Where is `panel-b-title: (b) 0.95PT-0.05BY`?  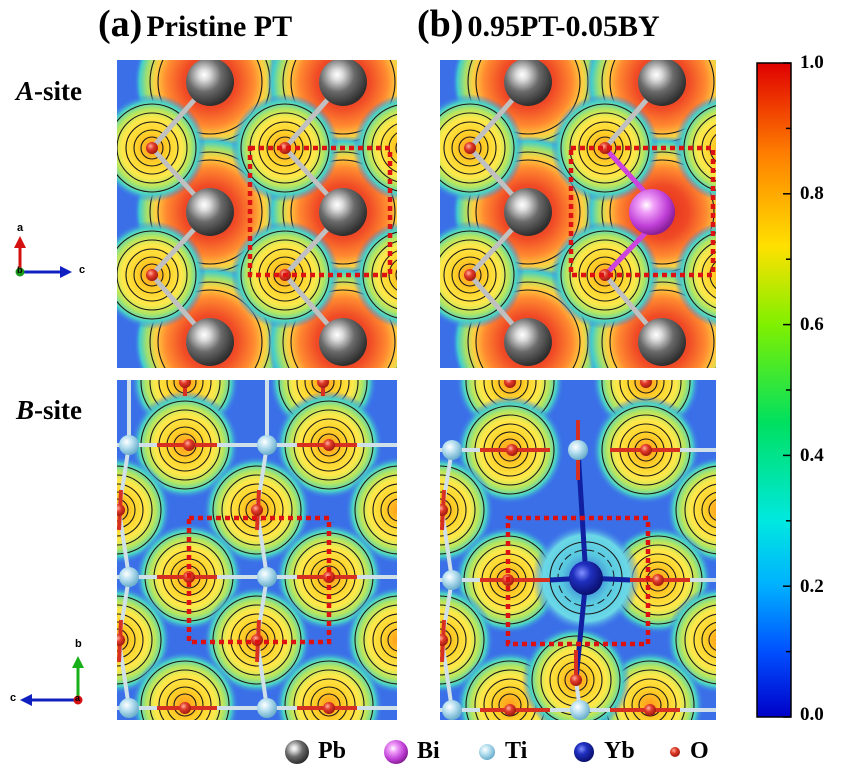 panel-b-title: (b) 0.95PT-0.05BY is located at coordinates (538, 24).